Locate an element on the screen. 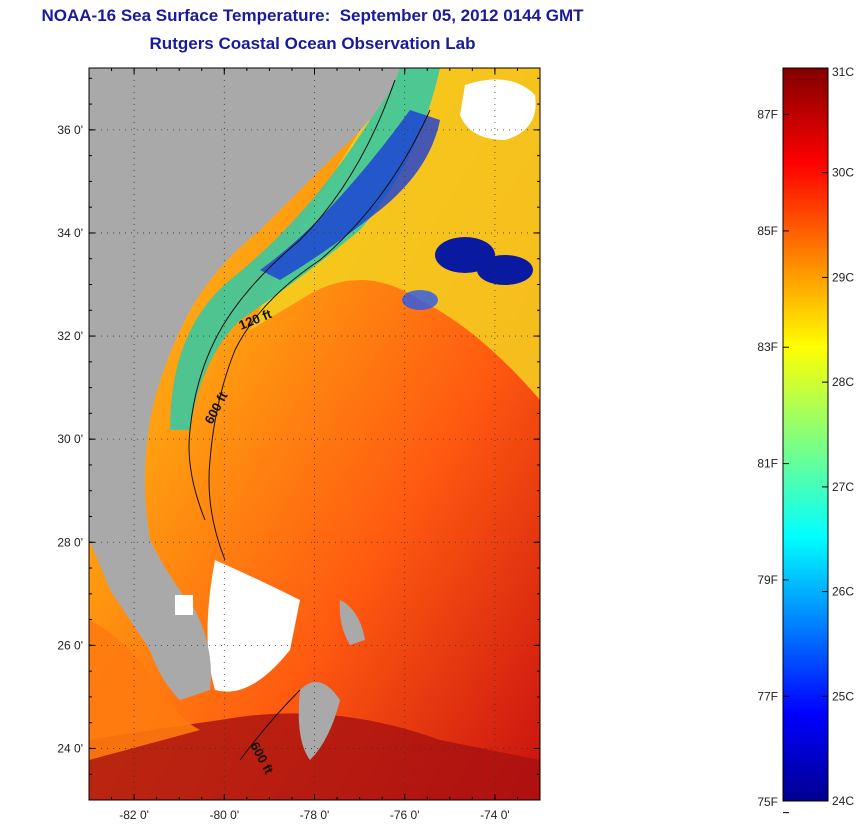 Image resolution: width=865 pixels, height=832 pixels. warm-yellow-region is located at coordinates (395, 234).